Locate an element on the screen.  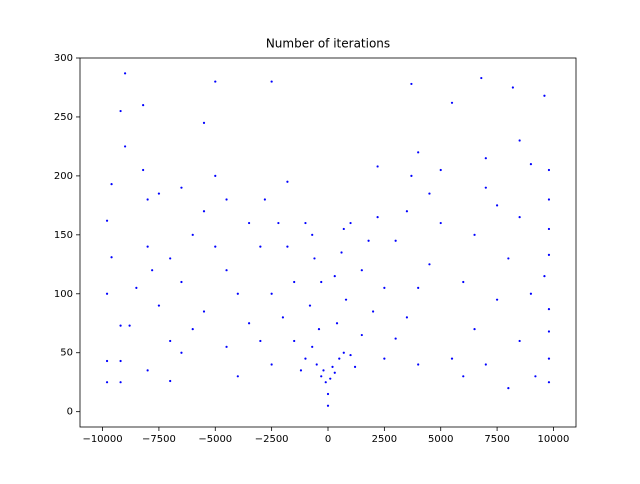
y-tick-label: 250 is located at coordinates (63, 117).